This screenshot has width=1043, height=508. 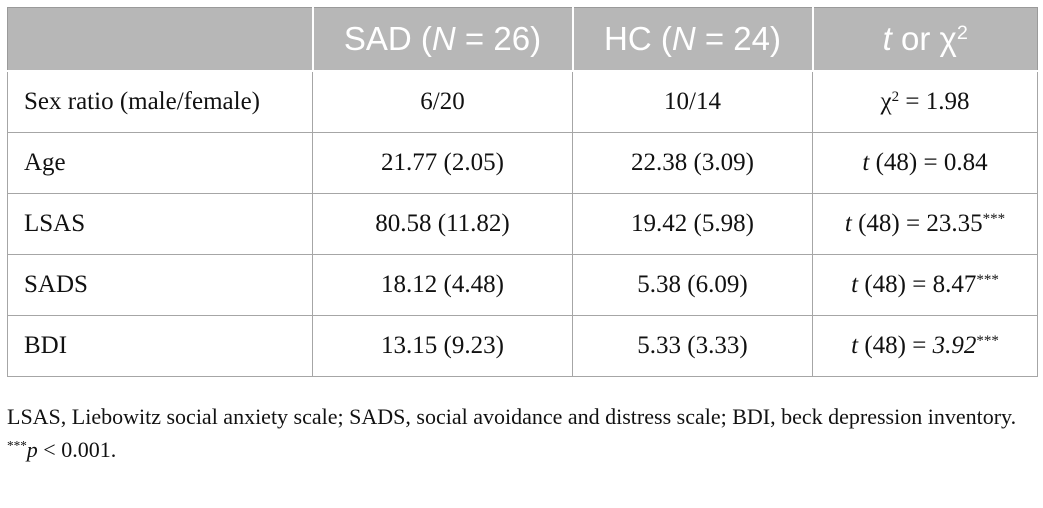 I want to click on hc-value: 10/14, so click(x=692, y=101).